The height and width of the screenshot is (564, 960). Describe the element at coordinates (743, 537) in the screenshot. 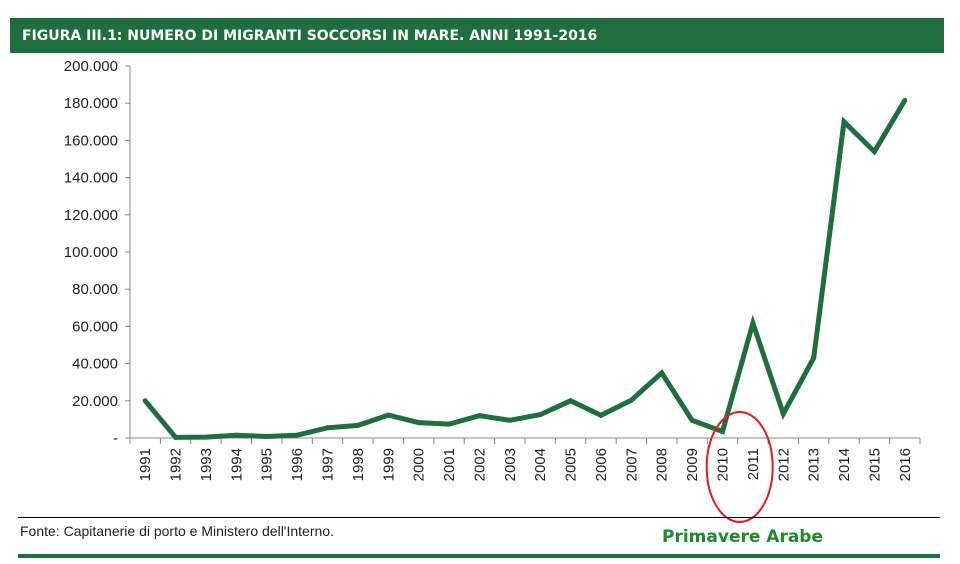

I see `annotation-label: Primavere Arabe` at that location.